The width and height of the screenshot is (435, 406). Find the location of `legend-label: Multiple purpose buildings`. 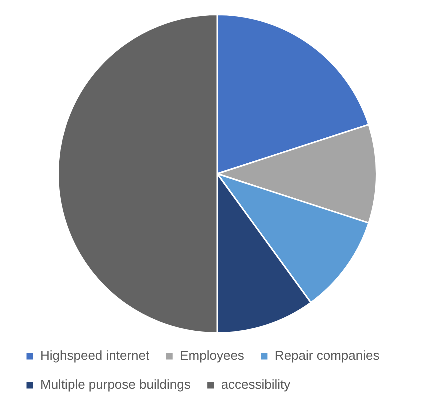

legend-label: Multiple purpose buildings is located at coordinates (116, 384).